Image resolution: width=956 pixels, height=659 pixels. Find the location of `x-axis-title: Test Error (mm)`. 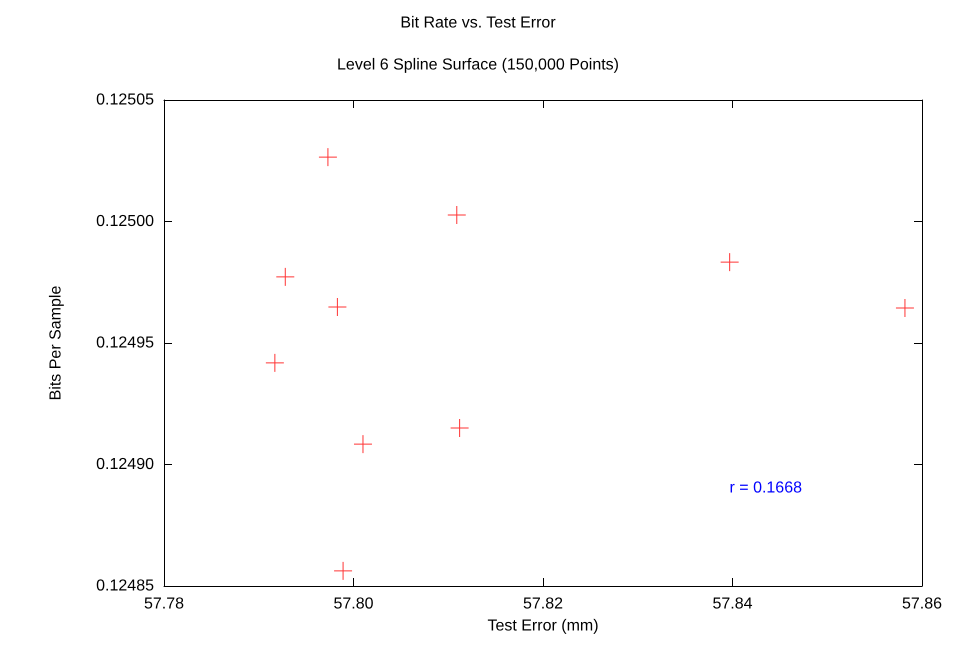

x-axis-title: Test Error (mm) is located at coordinates (543, 626).